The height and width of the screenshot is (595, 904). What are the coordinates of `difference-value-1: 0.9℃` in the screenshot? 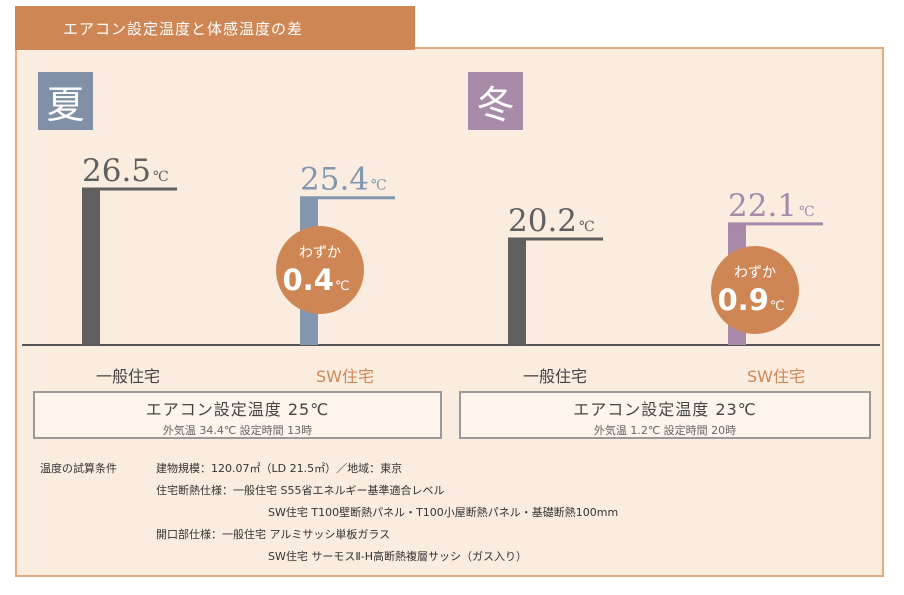 It's located at (751, 300).